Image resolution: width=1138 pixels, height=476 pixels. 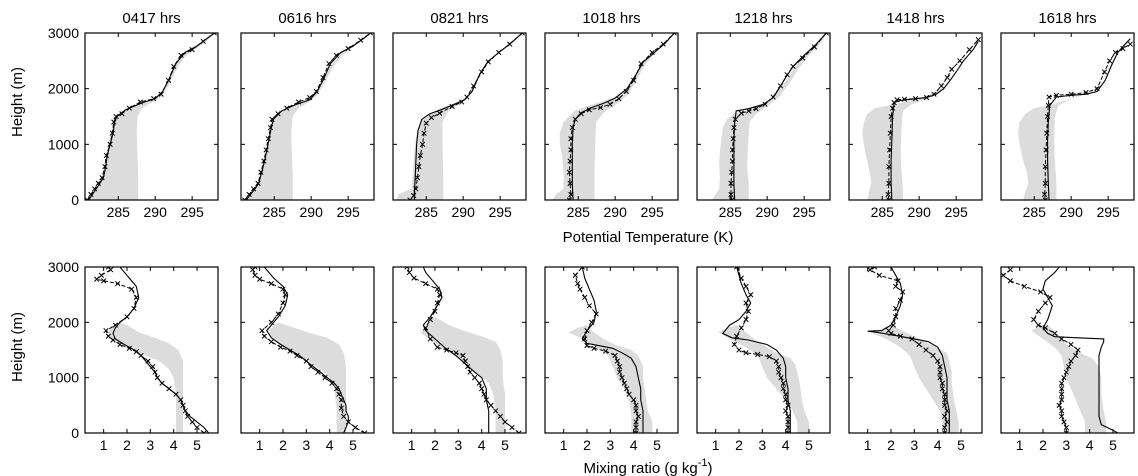 I want to click on panel-frame, so click(x=611, y=350).